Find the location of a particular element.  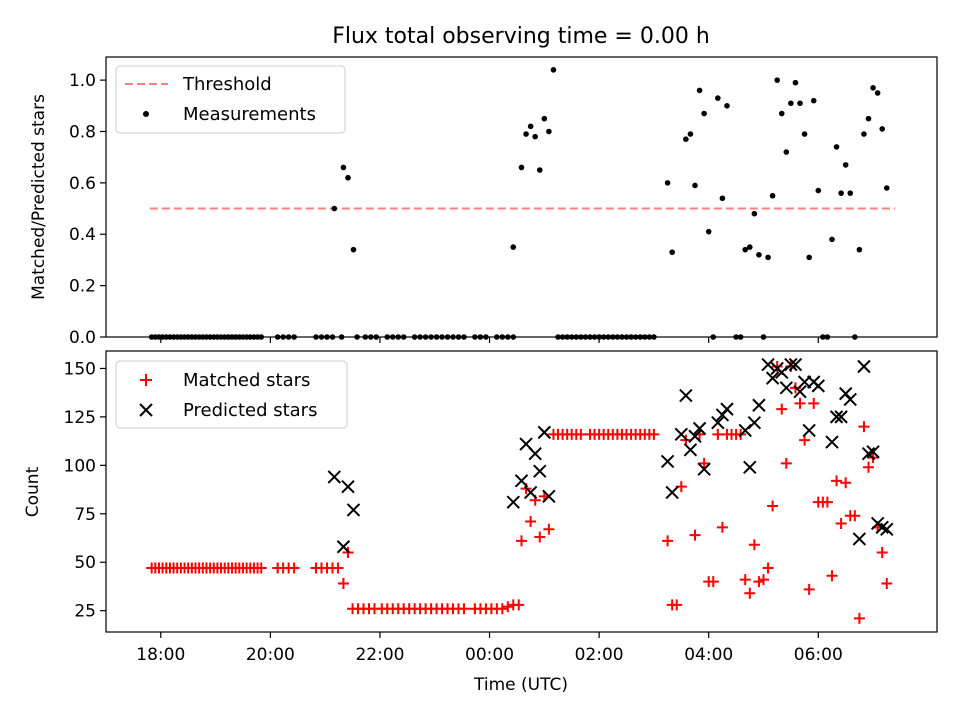

chart-title: Flux total observing time = 0.00 h is located at coordinates (521, 36).